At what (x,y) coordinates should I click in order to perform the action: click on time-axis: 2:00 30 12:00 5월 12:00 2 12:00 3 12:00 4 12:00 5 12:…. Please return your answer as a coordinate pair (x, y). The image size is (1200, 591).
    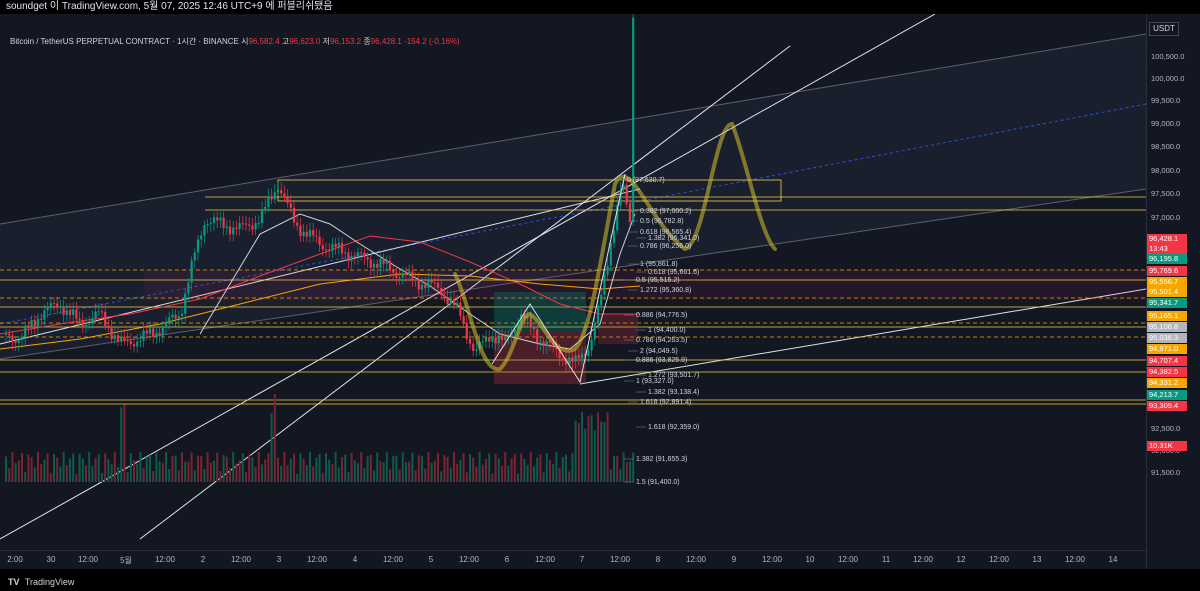
    Looking at the image, I should click on (573, 560).